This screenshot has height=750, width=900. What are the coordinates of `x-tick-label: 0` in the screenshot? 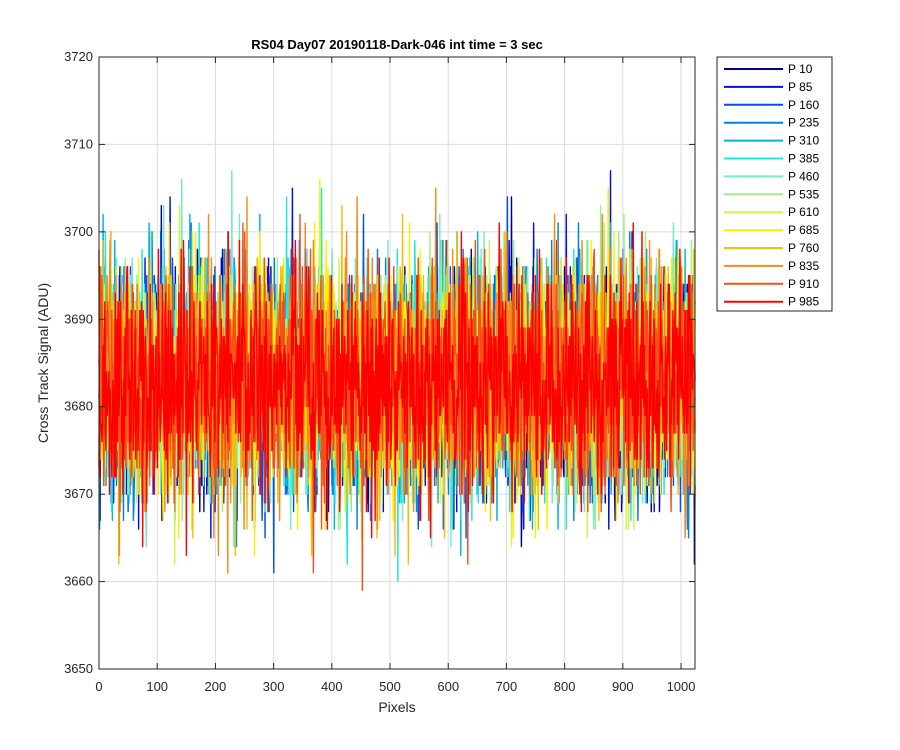 It's located at (98, 686).